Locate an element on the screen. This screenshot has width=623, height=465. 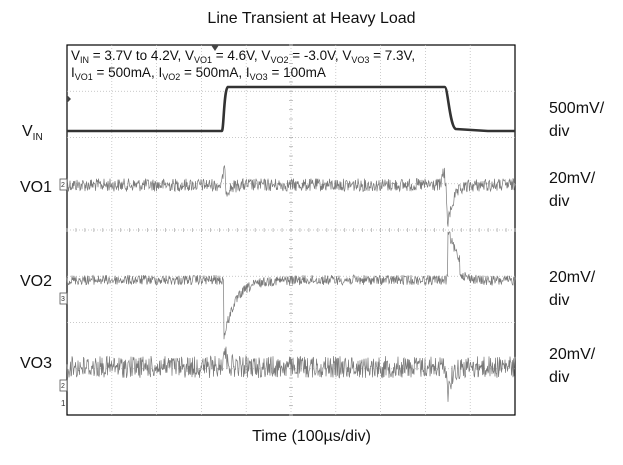
cond-io3-sym: I is located at coordinates (248, 72).